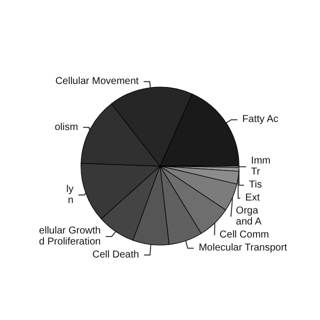 This screenshot has height=320, width=320. Describe the element at coordinates (70, 237) in the screenshot. I see `slice-label: ellular Growth d Proliferation` at that location.